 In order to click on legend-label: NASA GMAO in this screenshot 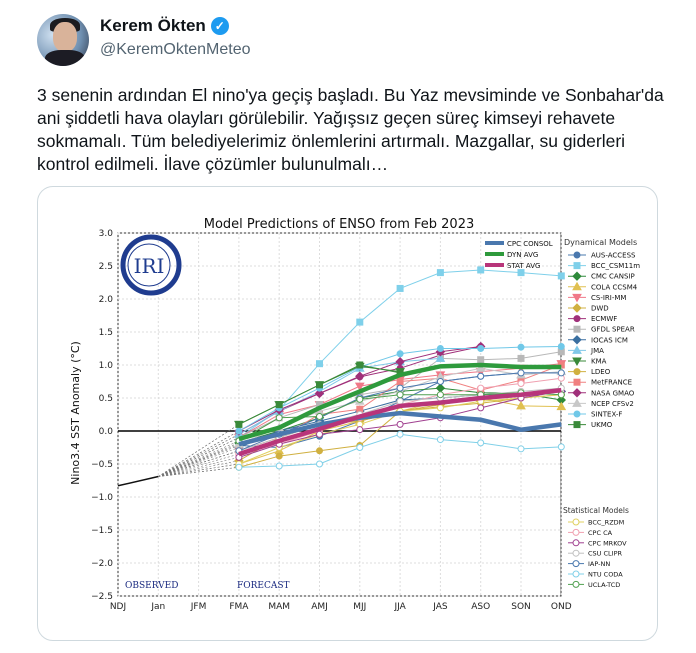, I will do `click(613, 393)`.